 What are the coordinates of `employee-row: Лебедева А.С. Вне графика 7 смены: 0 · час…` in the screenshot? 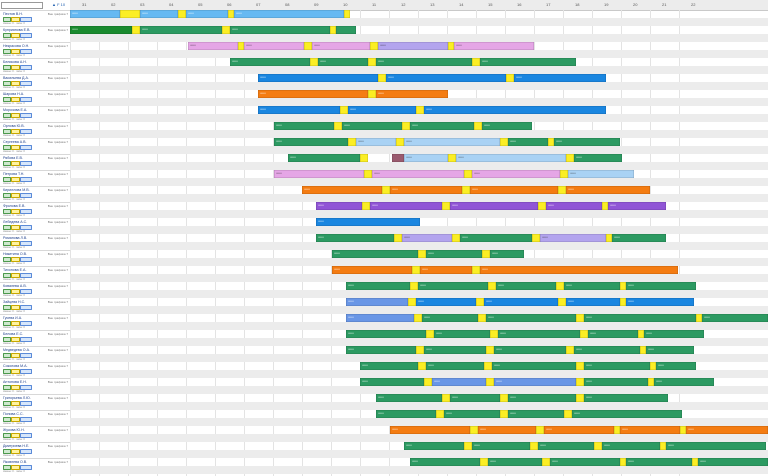 It's located at (35, 226).